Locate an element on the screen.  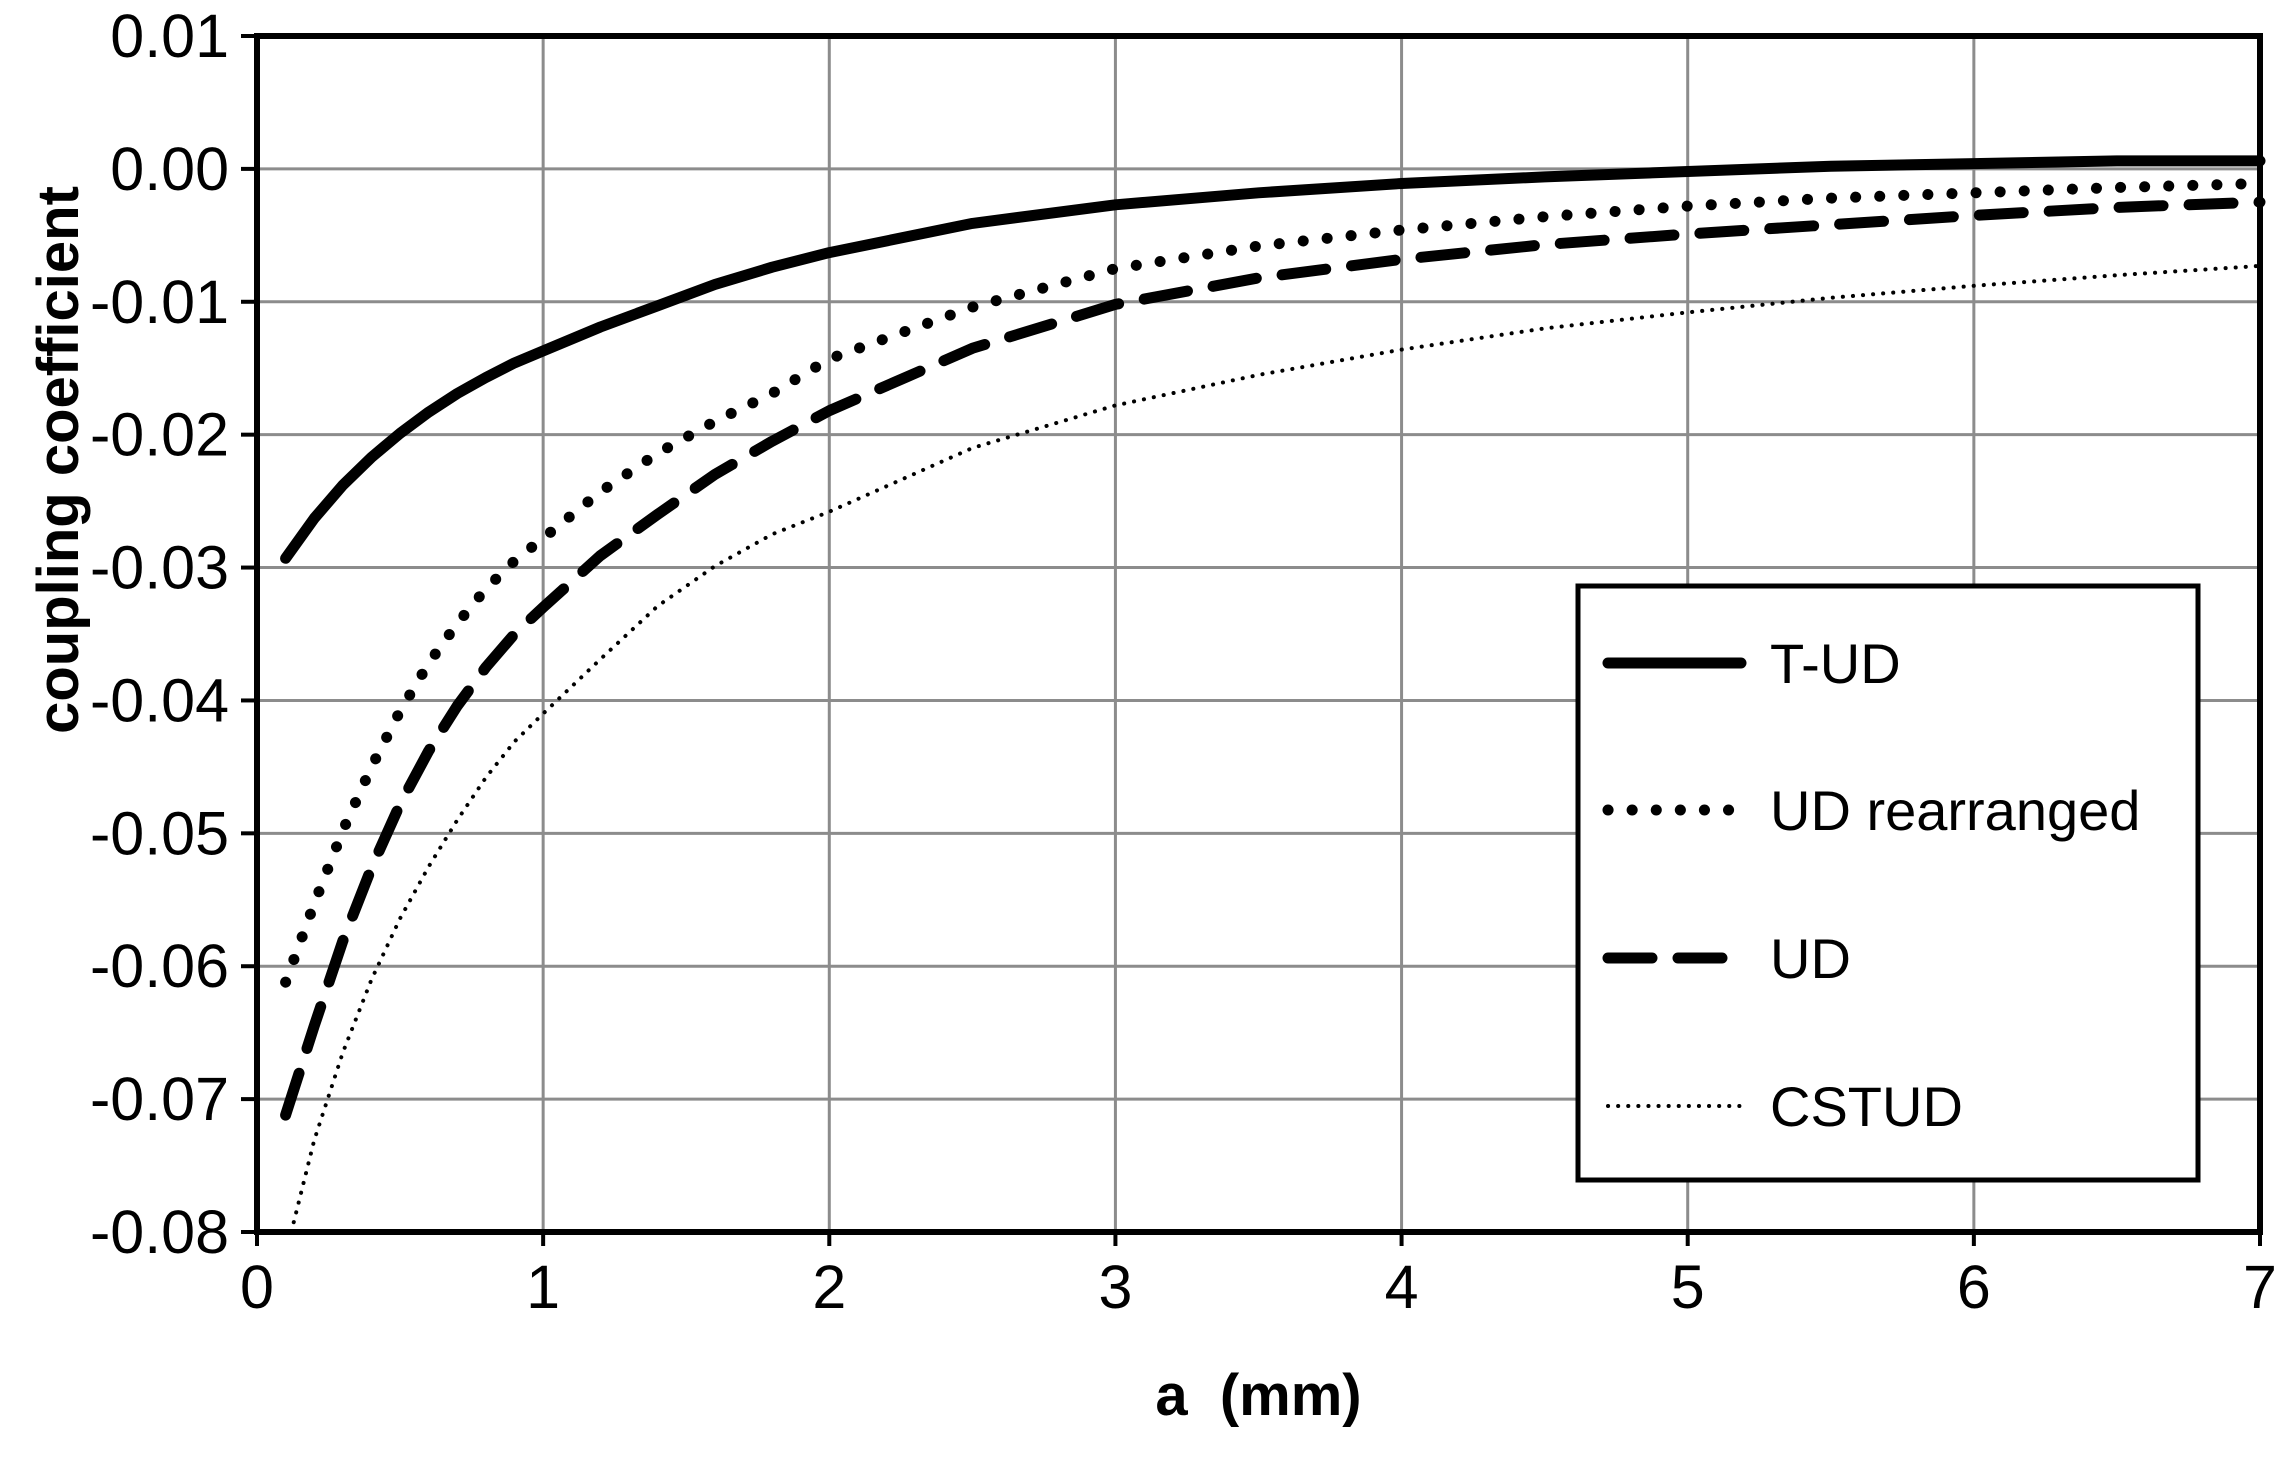
y-tick-label: -0.04 is located at coordinates (159, 700).